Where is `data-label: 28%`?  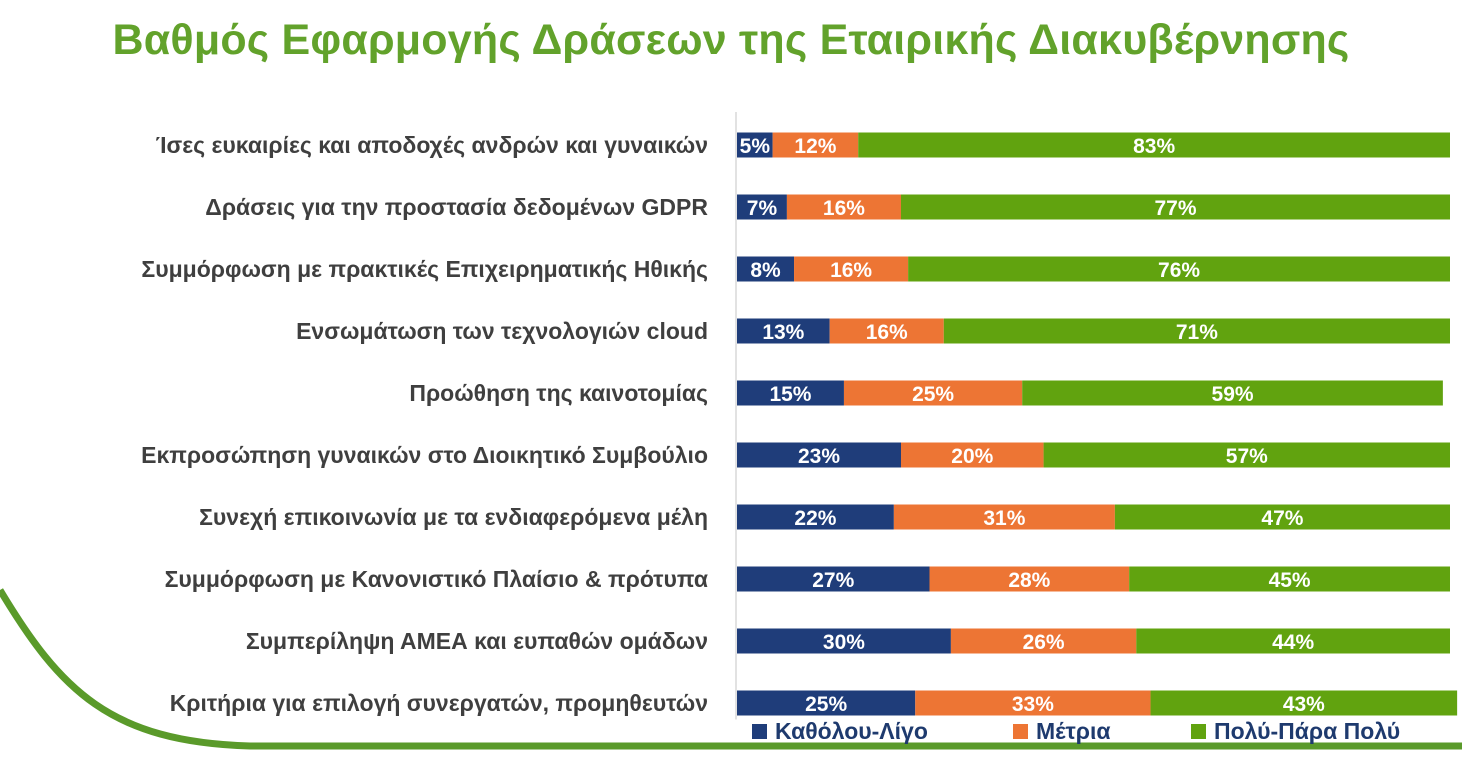 data-label: 28% is located at coordinates (1029, 580).